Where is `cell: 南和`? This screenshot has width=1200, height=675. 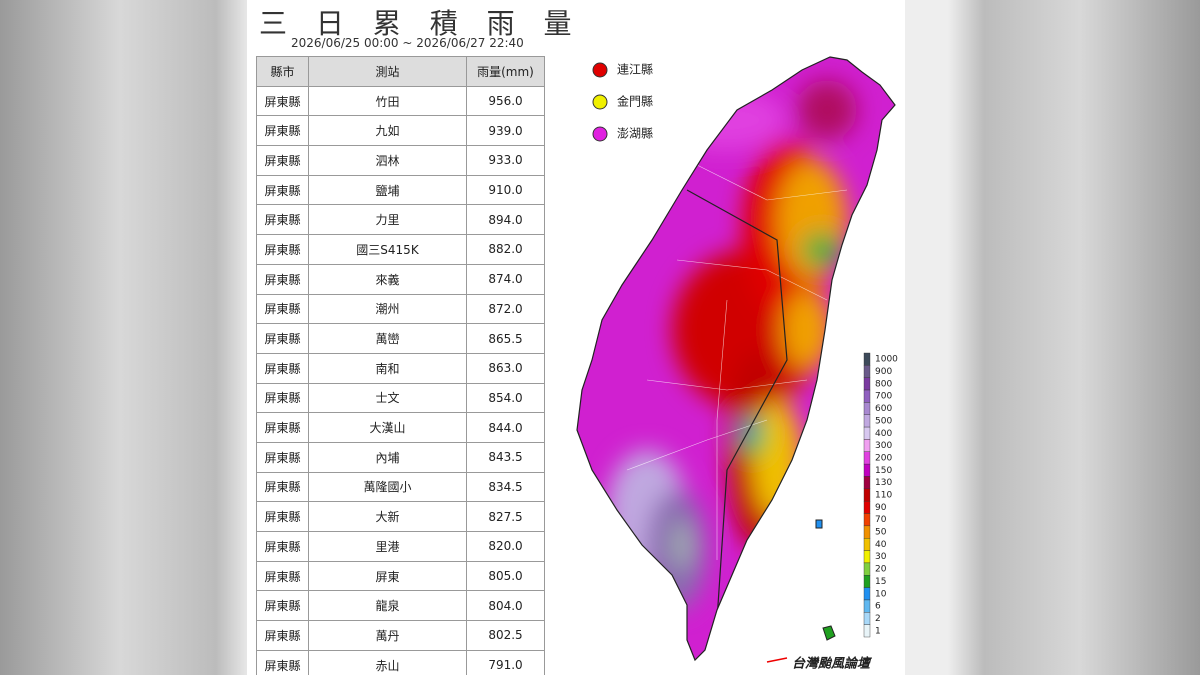 cell: 南和 is located at coordinates (387, 368).